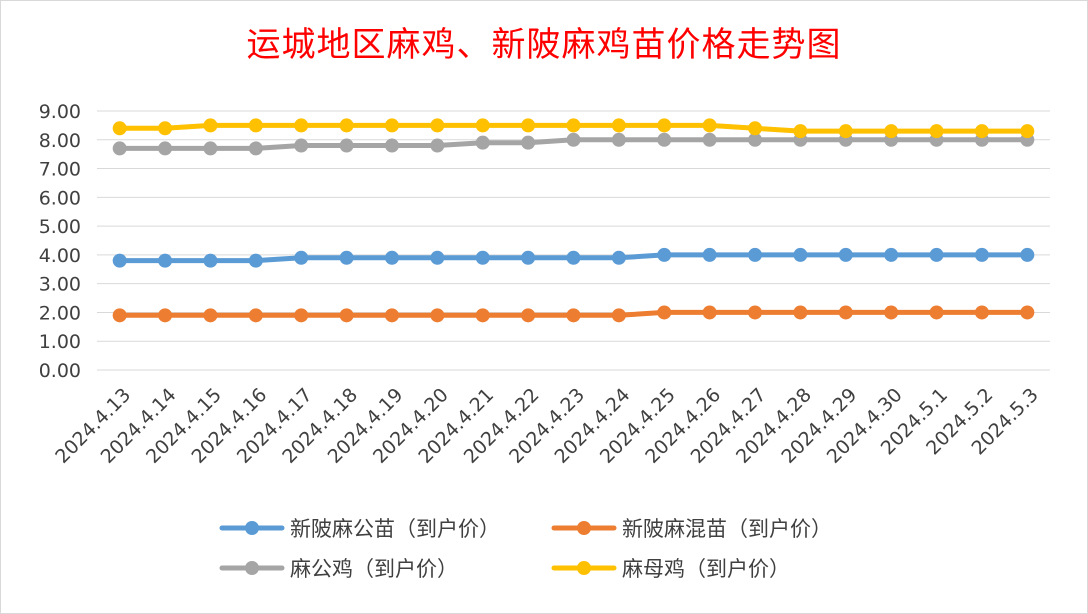 This screenshot has width=1088, height=614. Describe the element at coordinates (706, 569) in the screenshot. I see `legend-label: 麻母鸡（到户价）` at that location.